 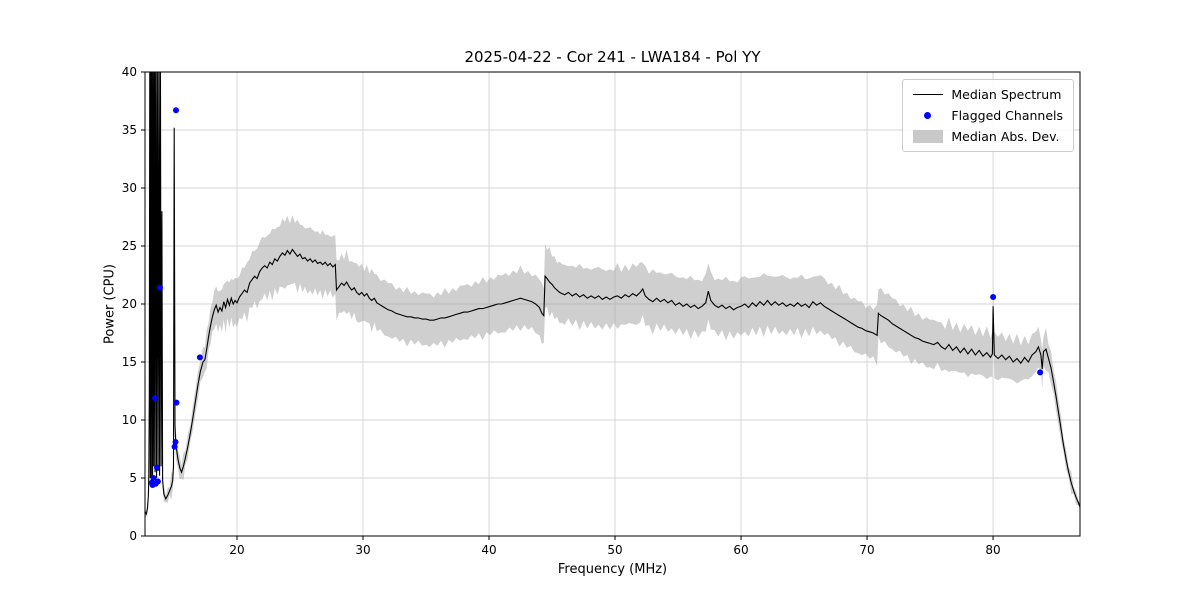 What do you see at coordinates (612, 569) in the screenshot?
I see `x-axis-label: Frequency (MHz)` at bounding box center [612, 569].